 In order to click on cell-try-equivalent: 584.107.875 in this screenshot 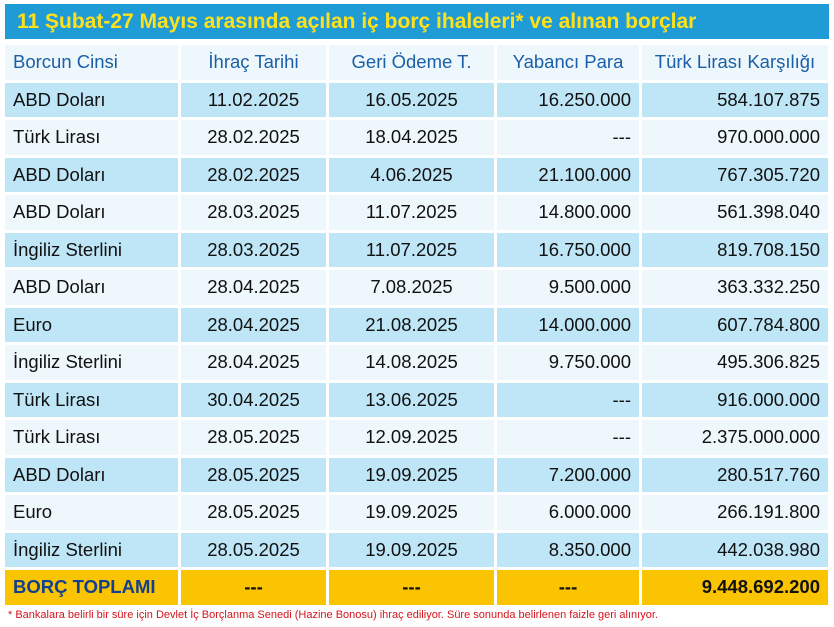, I will do `click(735, 99)`.